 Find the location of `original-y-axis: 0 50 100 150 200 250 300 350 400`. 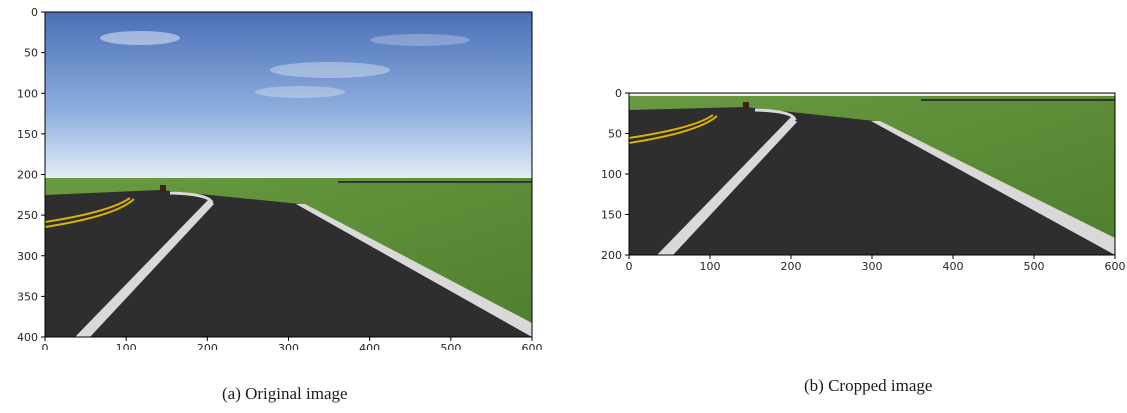

original-y-axis: 0 50 100 150 200 250 300 350 400 is located at coordinates (31, 175).